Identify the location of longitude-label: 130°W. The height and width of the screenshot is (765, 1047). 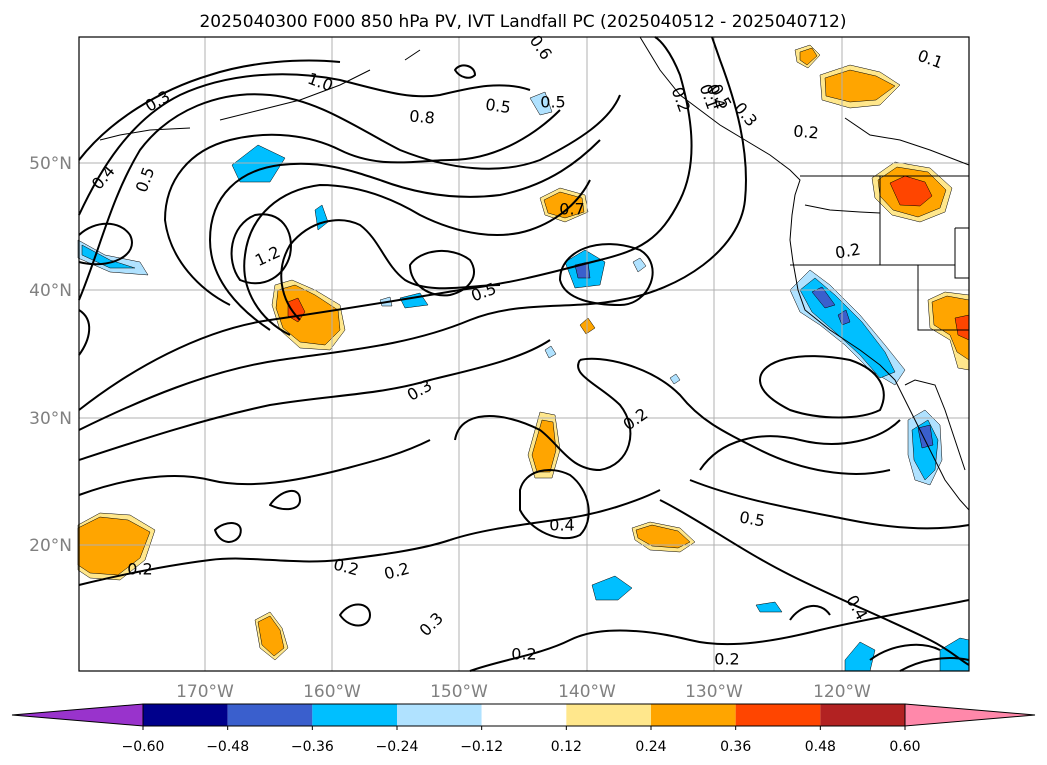
(714, 692).